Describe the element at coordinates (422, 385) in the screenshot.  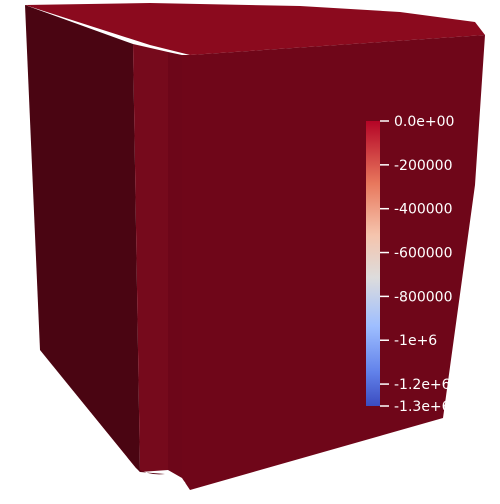
I see `colorbar-tick-label: -1.2e+6` at that location.